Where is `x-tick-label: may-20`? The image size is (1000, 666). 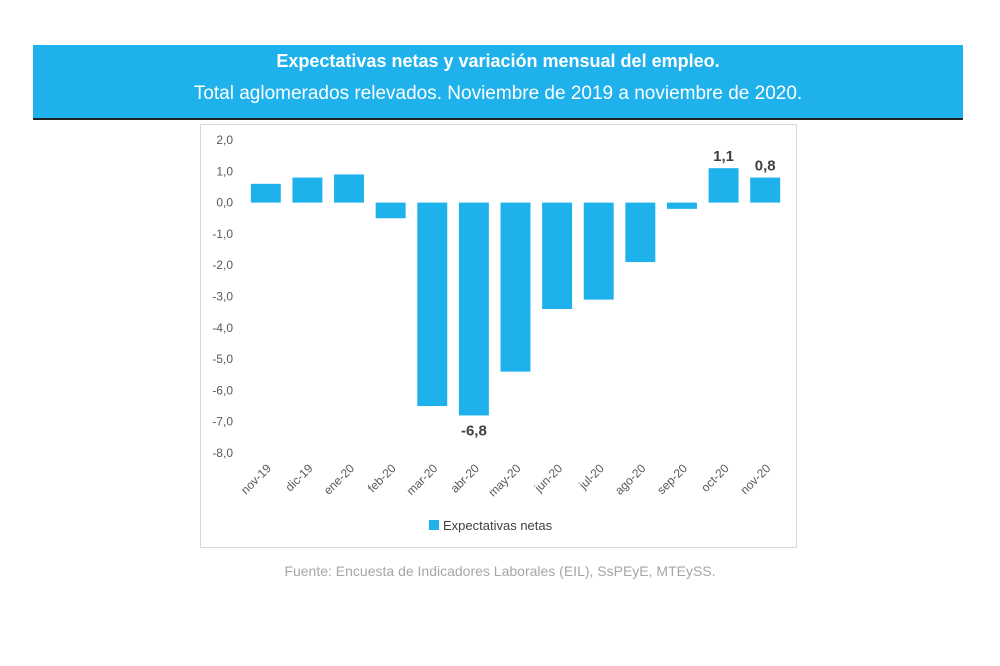
x-tick-label: may-20 is located at coordinates (504, 480).